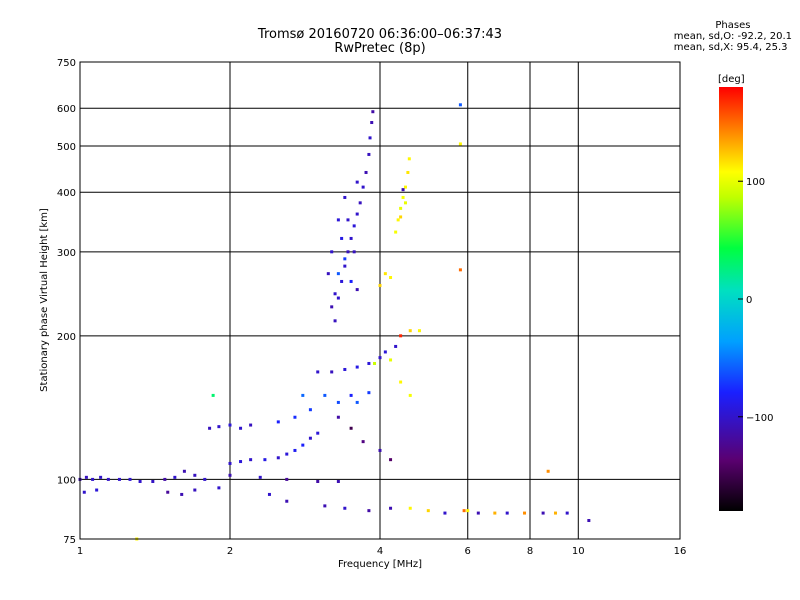  I want to click on x-axis-label: Frequency [MHz], so click(380, 564).